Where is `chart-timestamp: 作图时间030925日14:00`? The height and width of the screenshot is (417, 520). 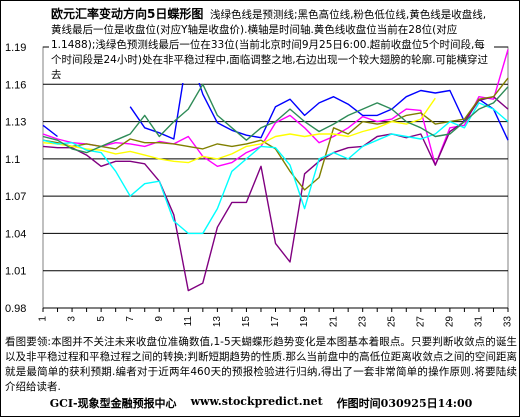
chart-timestamp: 作图时间030925日14:00 is located at coordinates (404, 403).